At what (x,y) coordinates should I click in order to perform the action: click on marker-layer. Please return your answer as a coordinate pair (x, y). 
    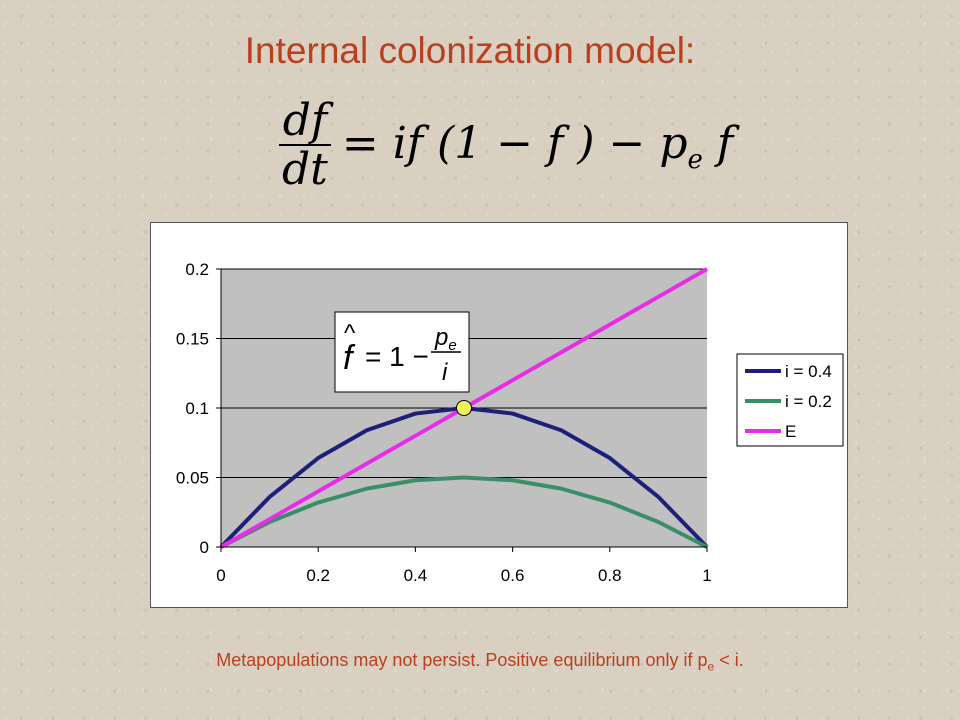
    Looking at the image, I should click on (464, 408).